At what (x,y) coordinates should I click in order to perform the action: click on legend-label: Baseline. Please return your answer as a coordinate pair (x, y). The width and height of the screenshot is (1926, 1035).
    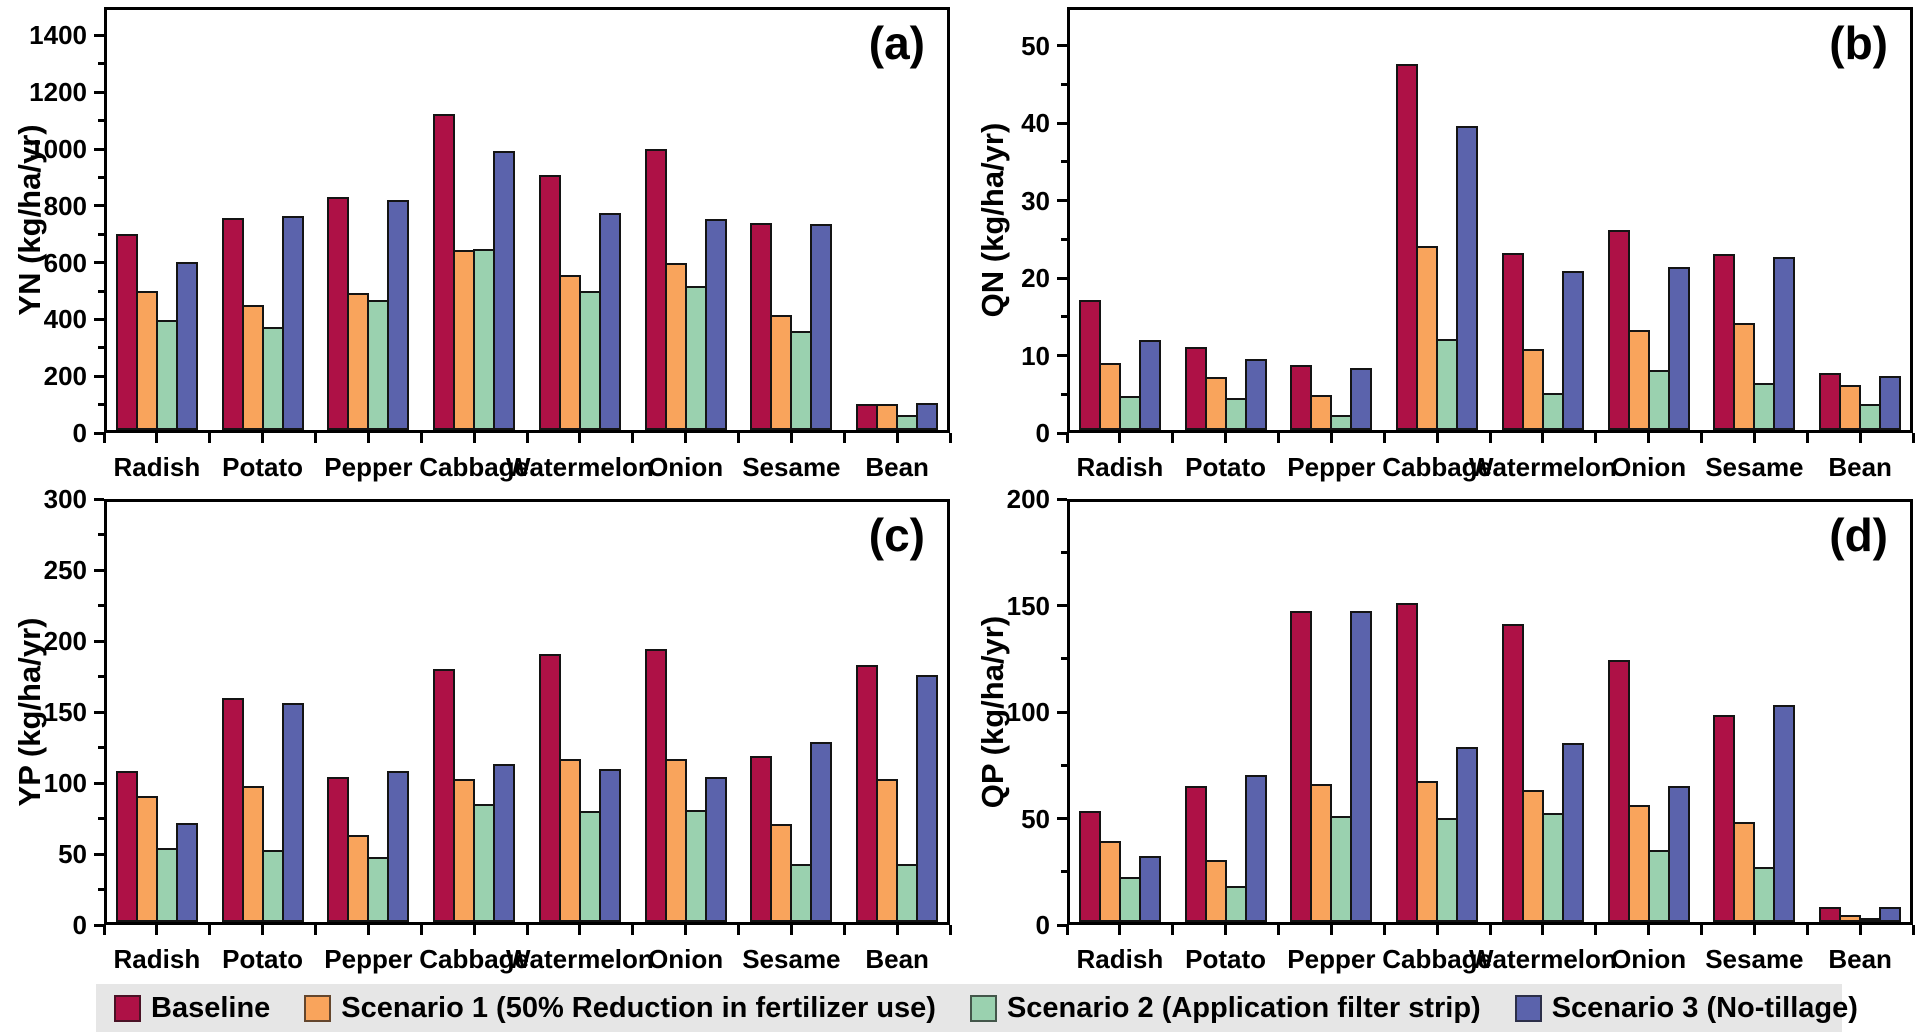
    Looking at the image, I should click on (211, 1007).